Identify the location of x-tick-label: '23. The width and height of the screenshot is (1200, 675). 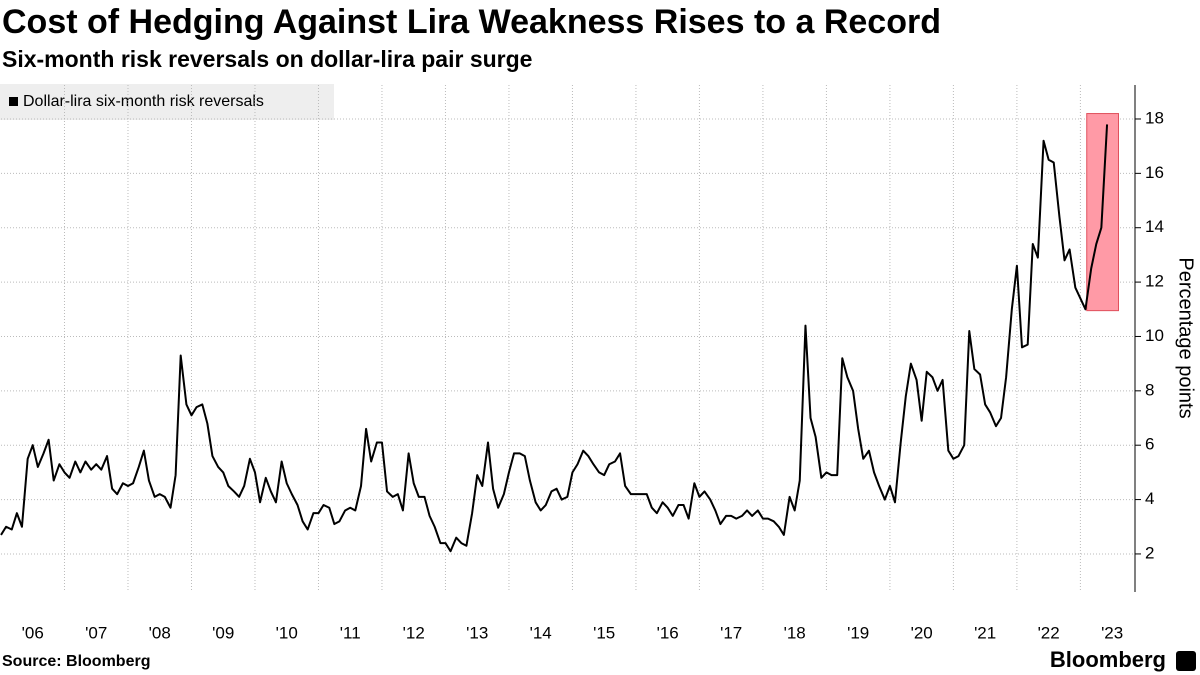
(1112, 632).